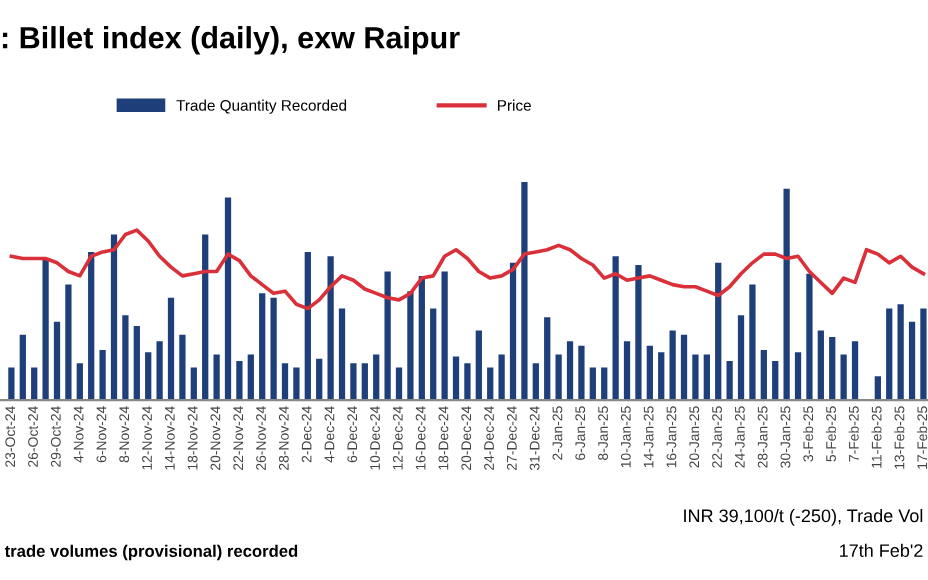 Image resolution: width=928 pixels, height=580 pixels. What do you see at coordinates (231, 40) in the screenshot?
I see `chart-title: : Billet index (daily), exw Raipur` at bounding box center [231, 40].